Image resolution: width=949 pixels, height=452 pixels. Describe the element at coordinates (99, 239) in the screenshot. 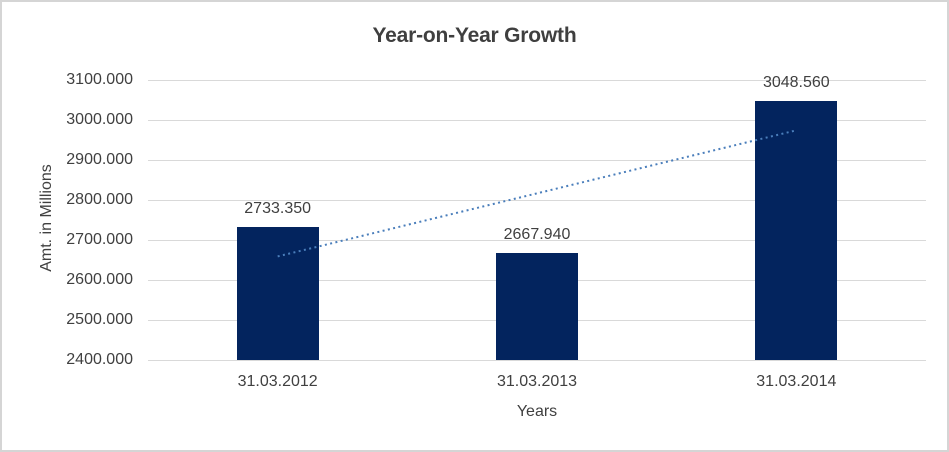

I see `y-axis-tick-label: 2700.000` at that location.